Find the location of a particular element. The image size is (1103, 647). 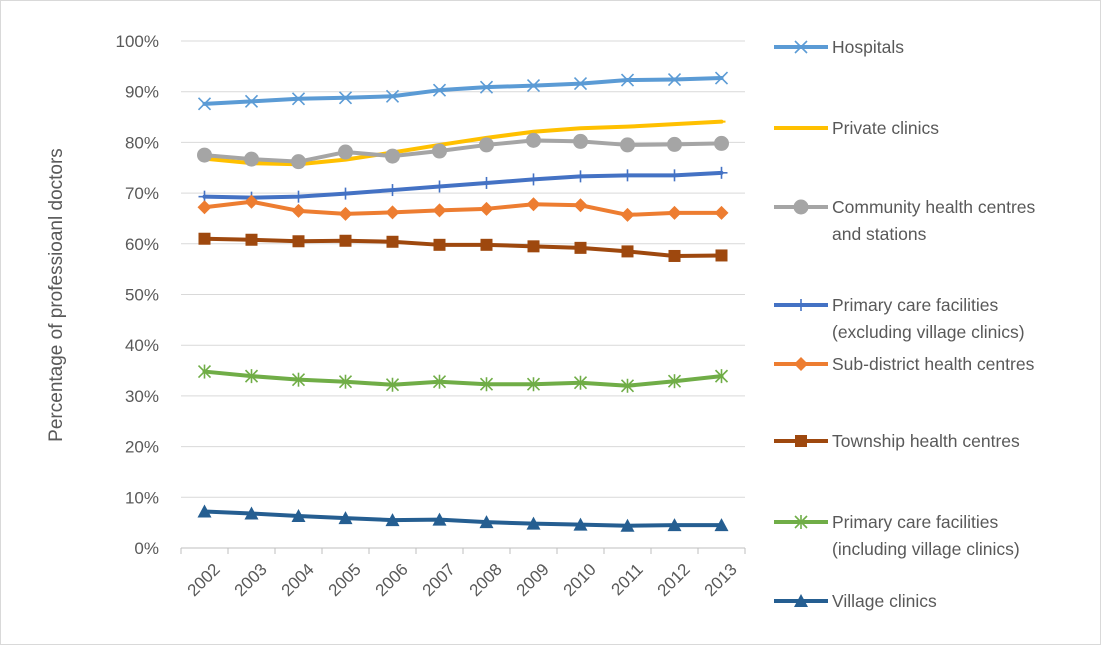

legend-label: Sub-district health centres is located at coordinates (933, 364).